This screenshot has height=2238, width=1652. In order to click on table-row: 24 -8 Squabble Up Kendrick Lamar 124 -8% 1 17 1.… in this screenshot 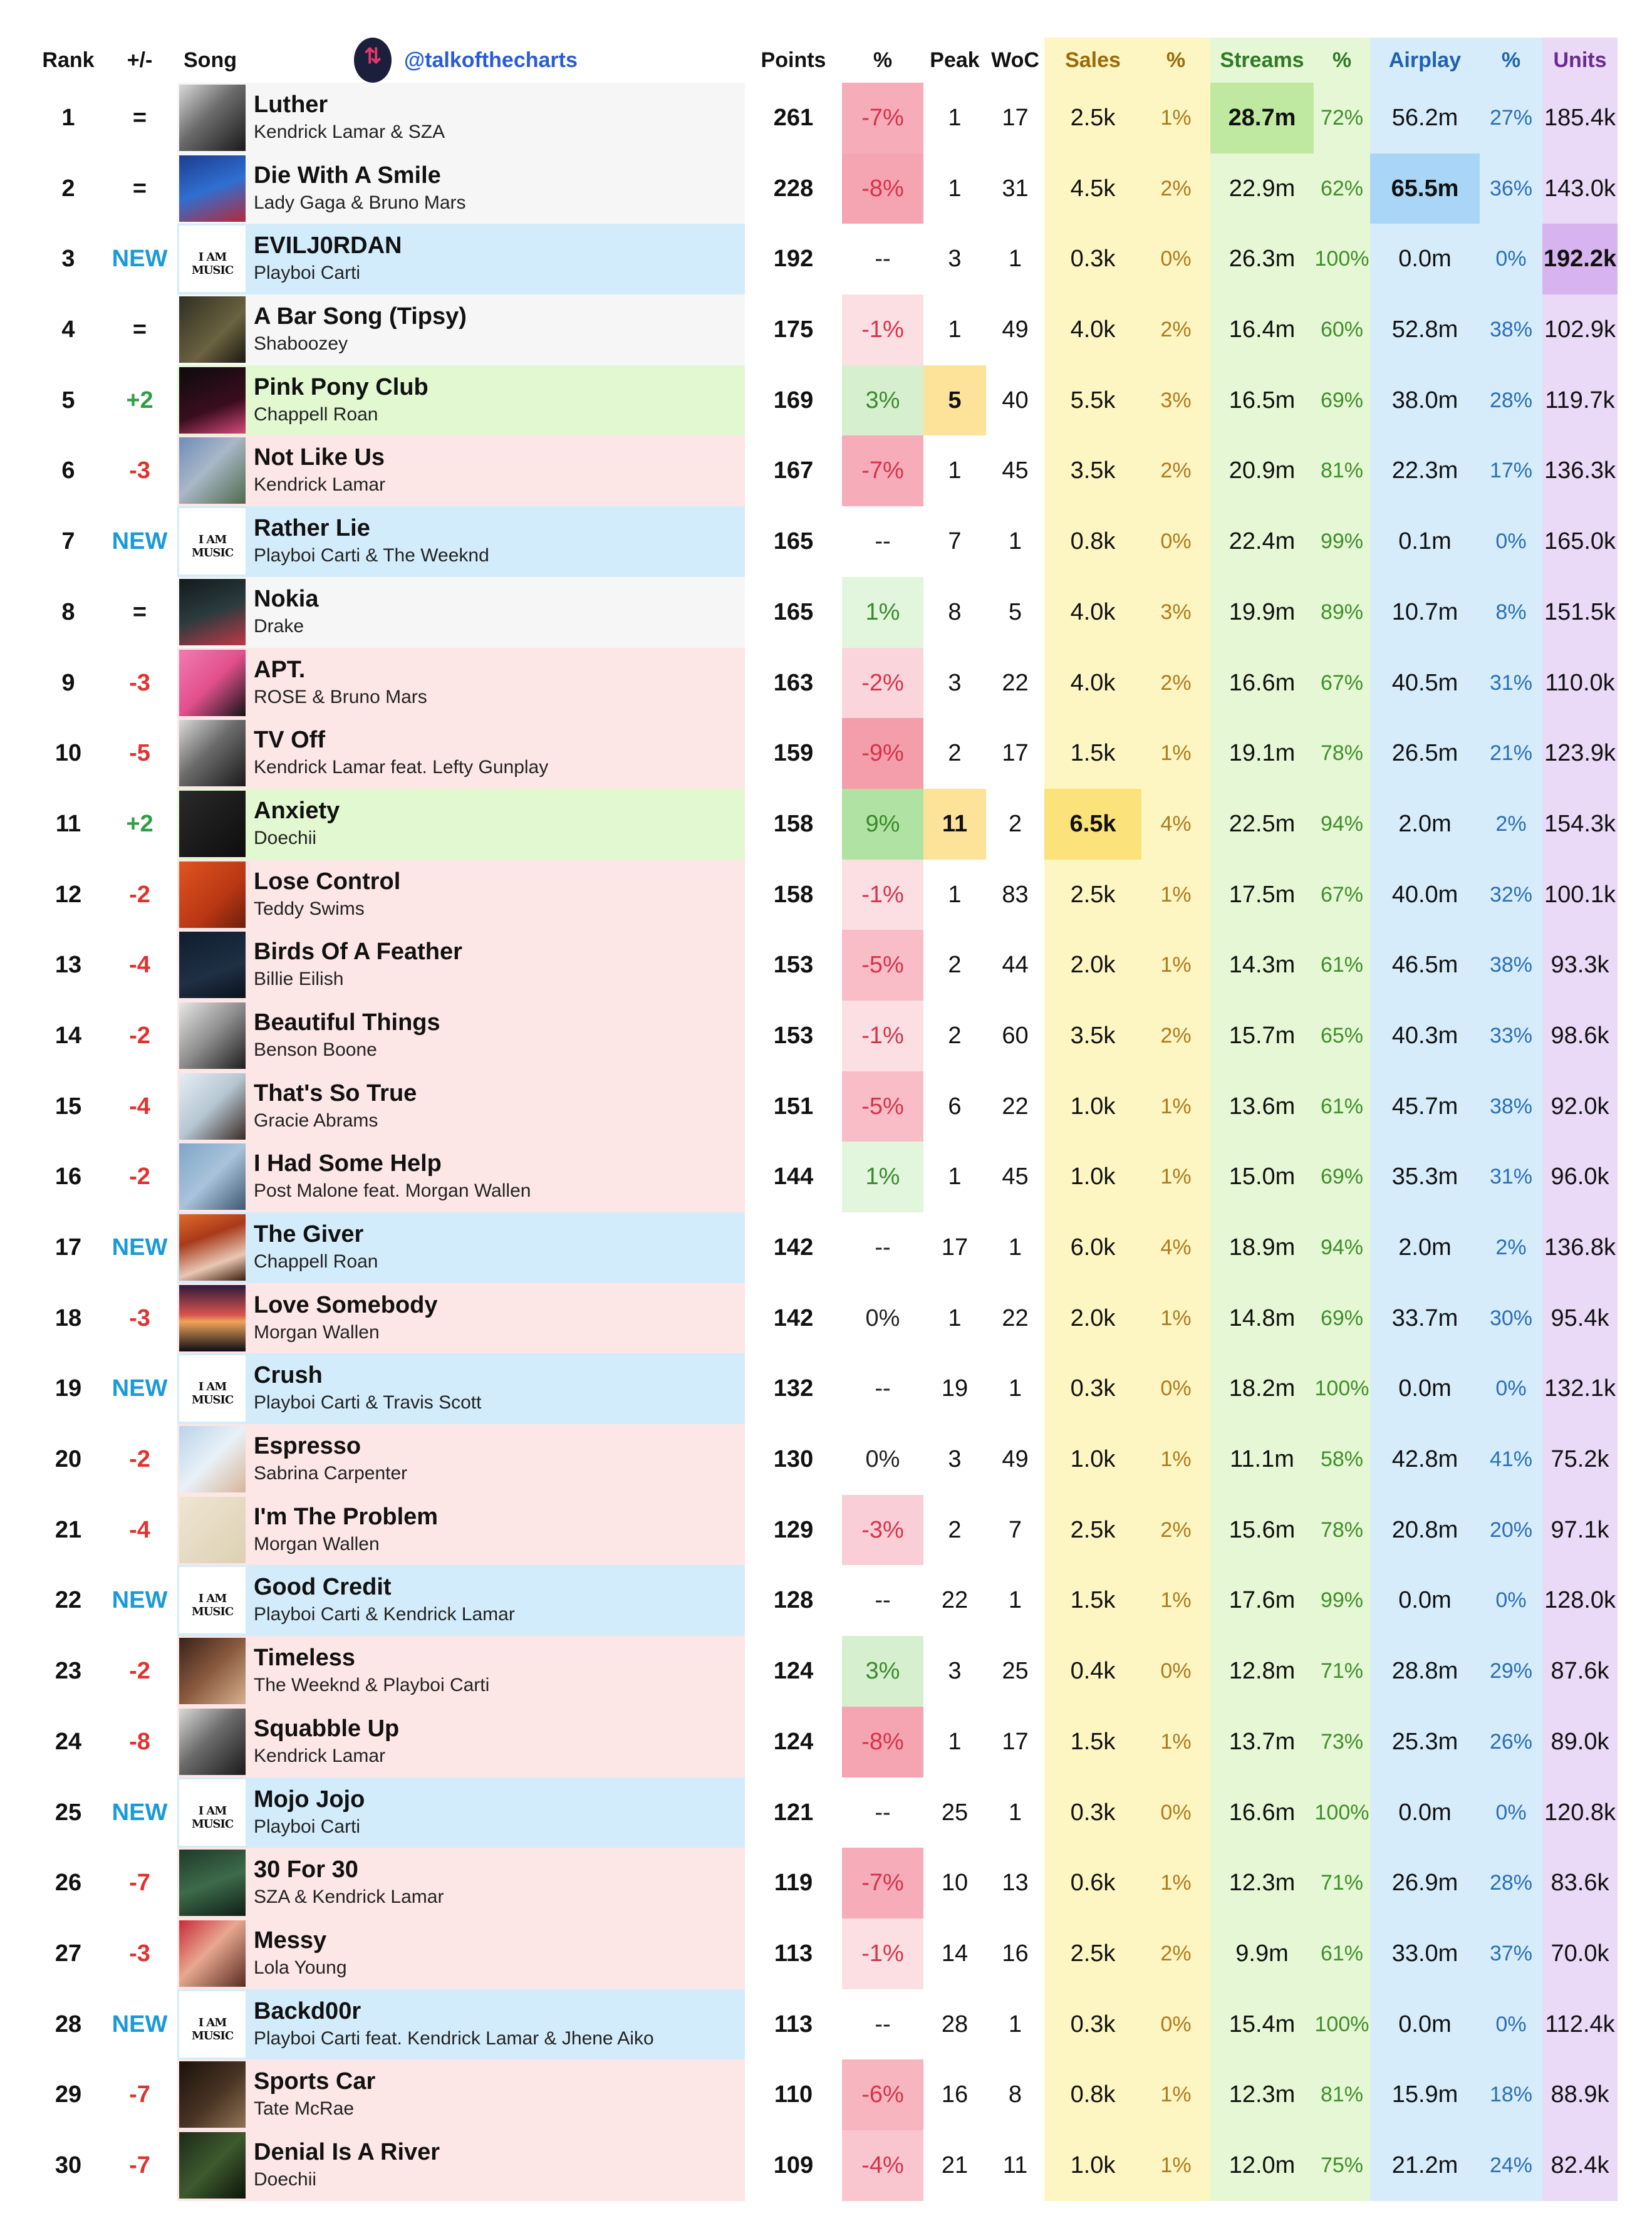, I will do `click(826, 1742)`.